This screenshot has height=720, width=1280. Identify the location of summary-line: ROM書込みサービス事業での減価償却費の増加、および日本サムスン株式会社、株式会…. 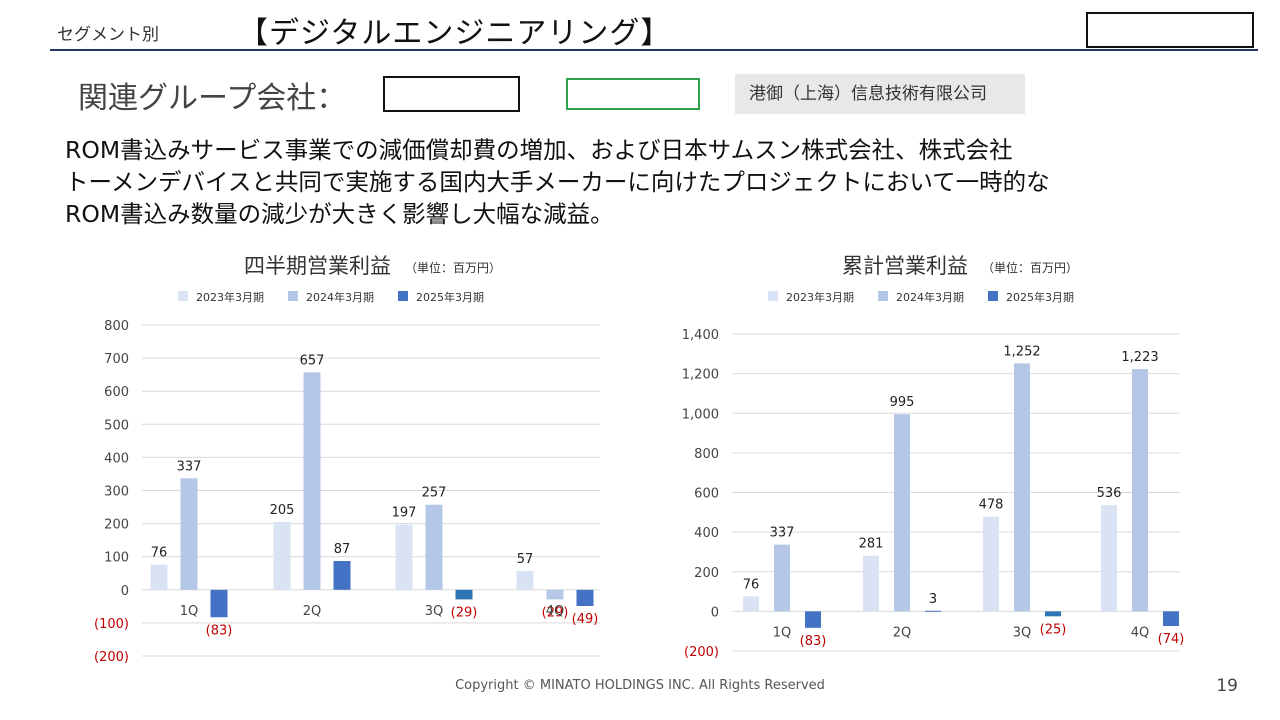
(539, 150).